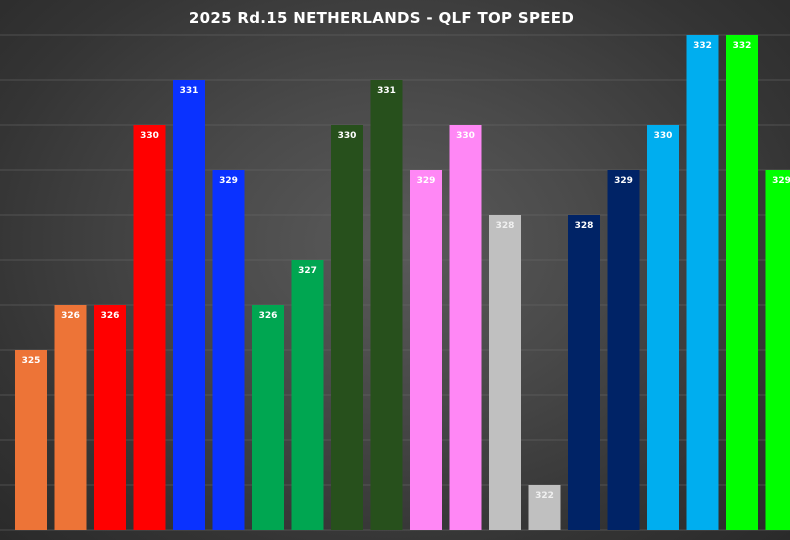 The image size is (790, 540). I want to click on chart-title: 2025 Rd.15 NETHERLANDS - QLF TOP SPEED, so click(381, 18).